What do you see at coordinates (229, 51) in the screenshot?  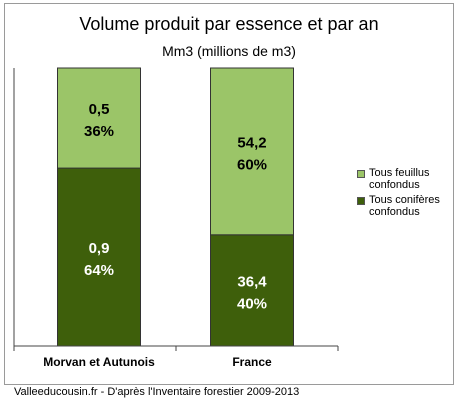 I see `chart-subtitle: Mm3 (millions de m3)` at bounding box center [229, 51].